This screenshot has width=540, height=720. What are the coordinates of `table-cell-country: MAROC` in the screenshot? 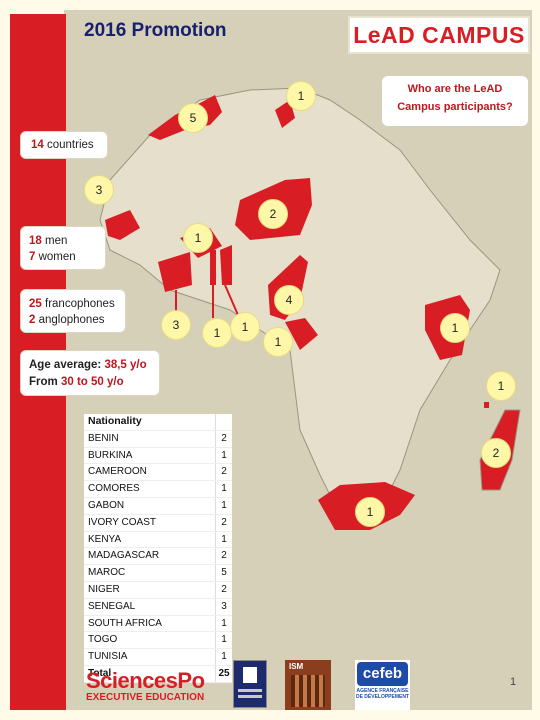 It's located at (107, 573).